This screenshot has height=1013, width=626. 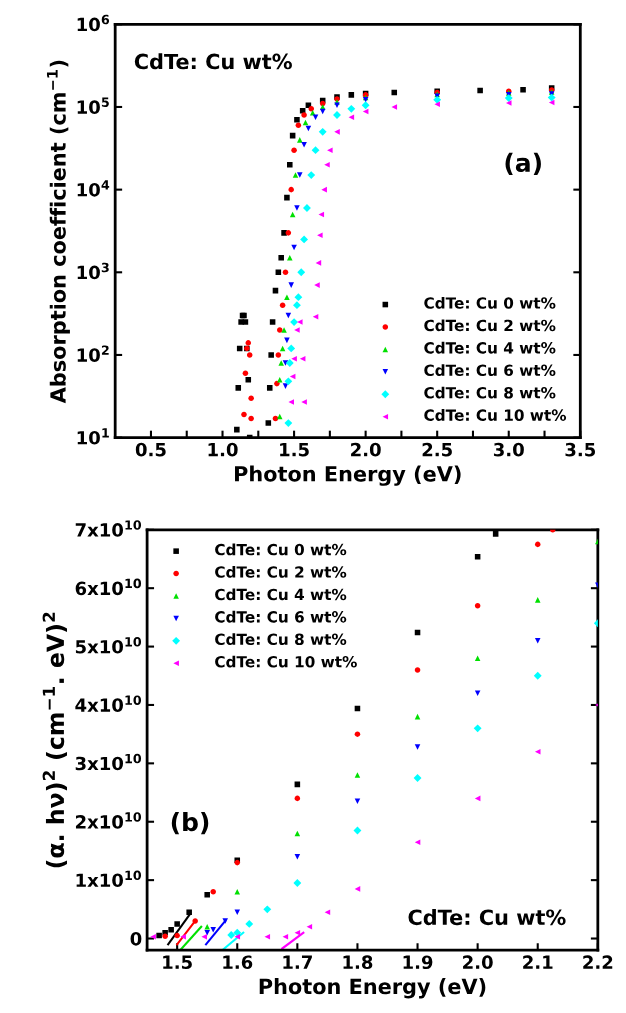 What do you see at coordinates (136, 938) in the screenshot?
I see `y-tick-label: 0` at bounding box center [136, 938].